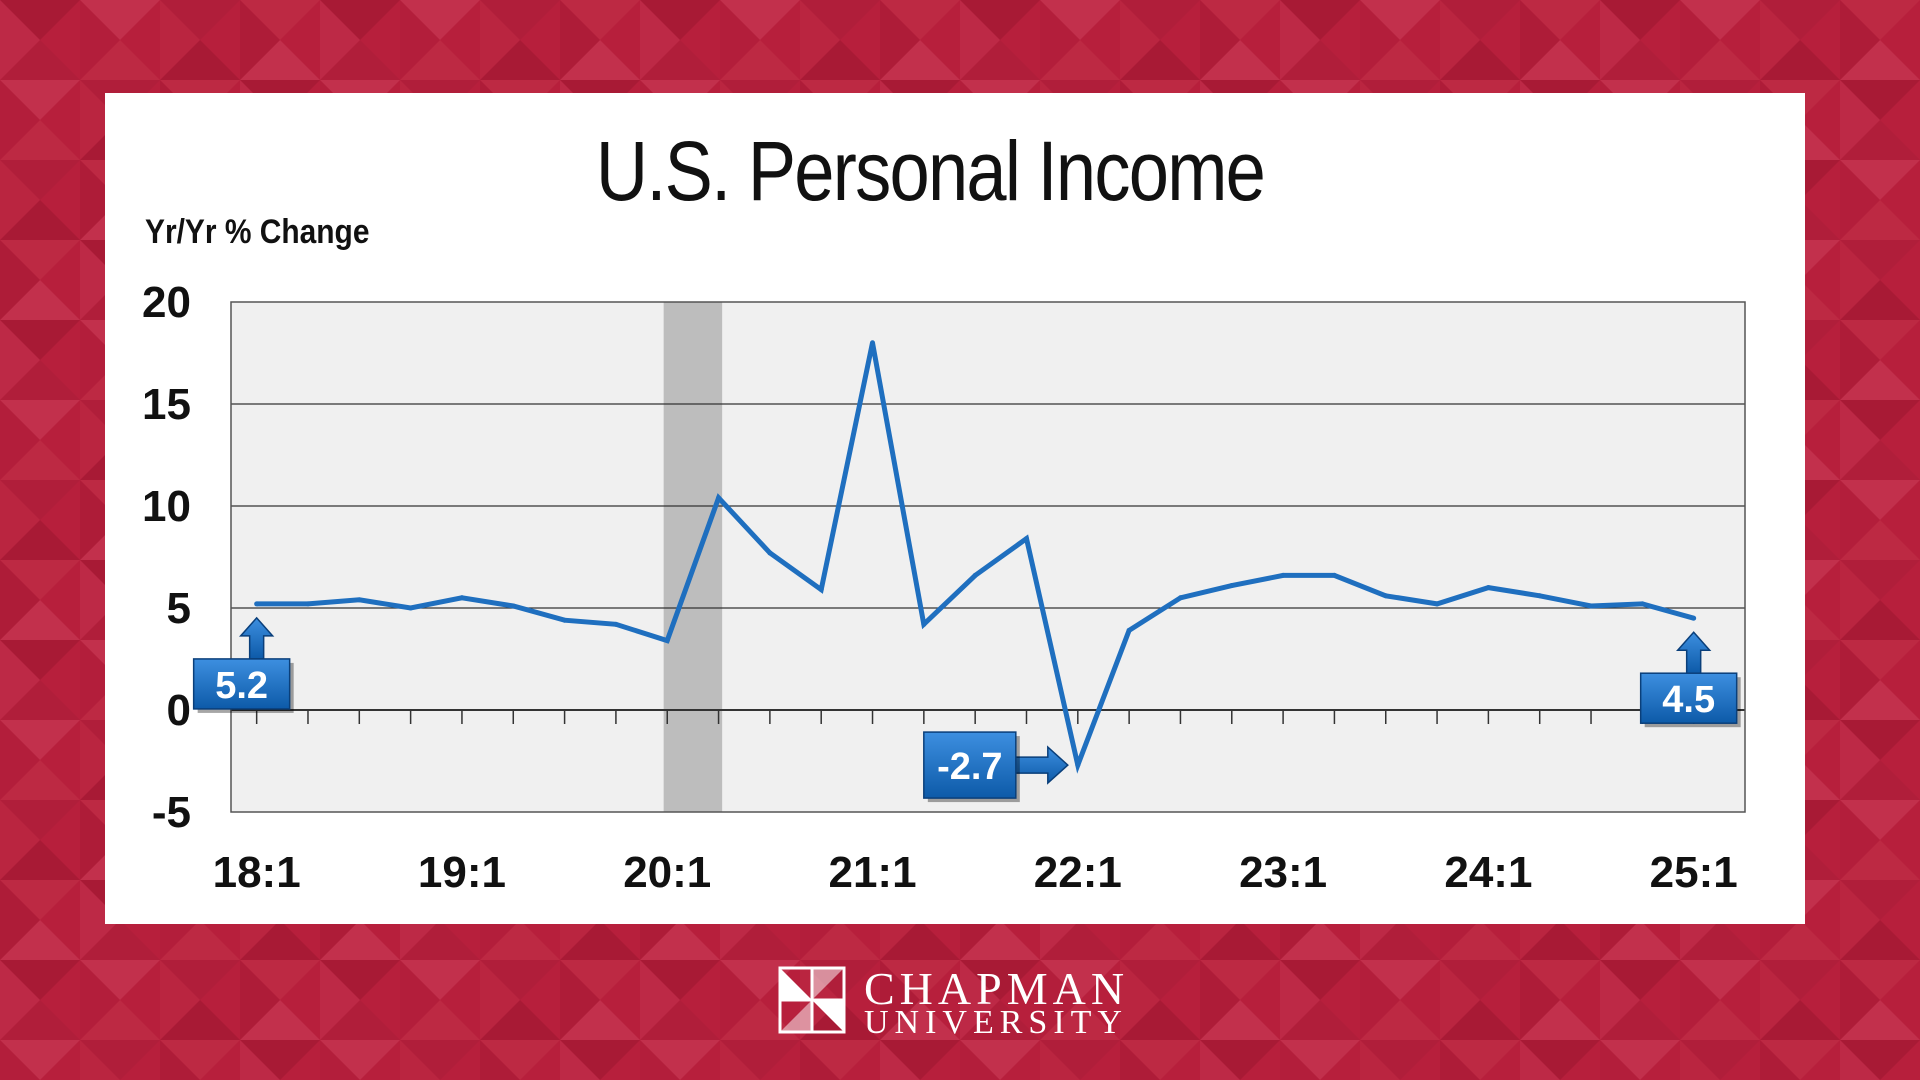 Image resolution: width=1920 pixels, height=1080 pixels. I want to click on x-tick-label: 25:1, so click(1694, 872).